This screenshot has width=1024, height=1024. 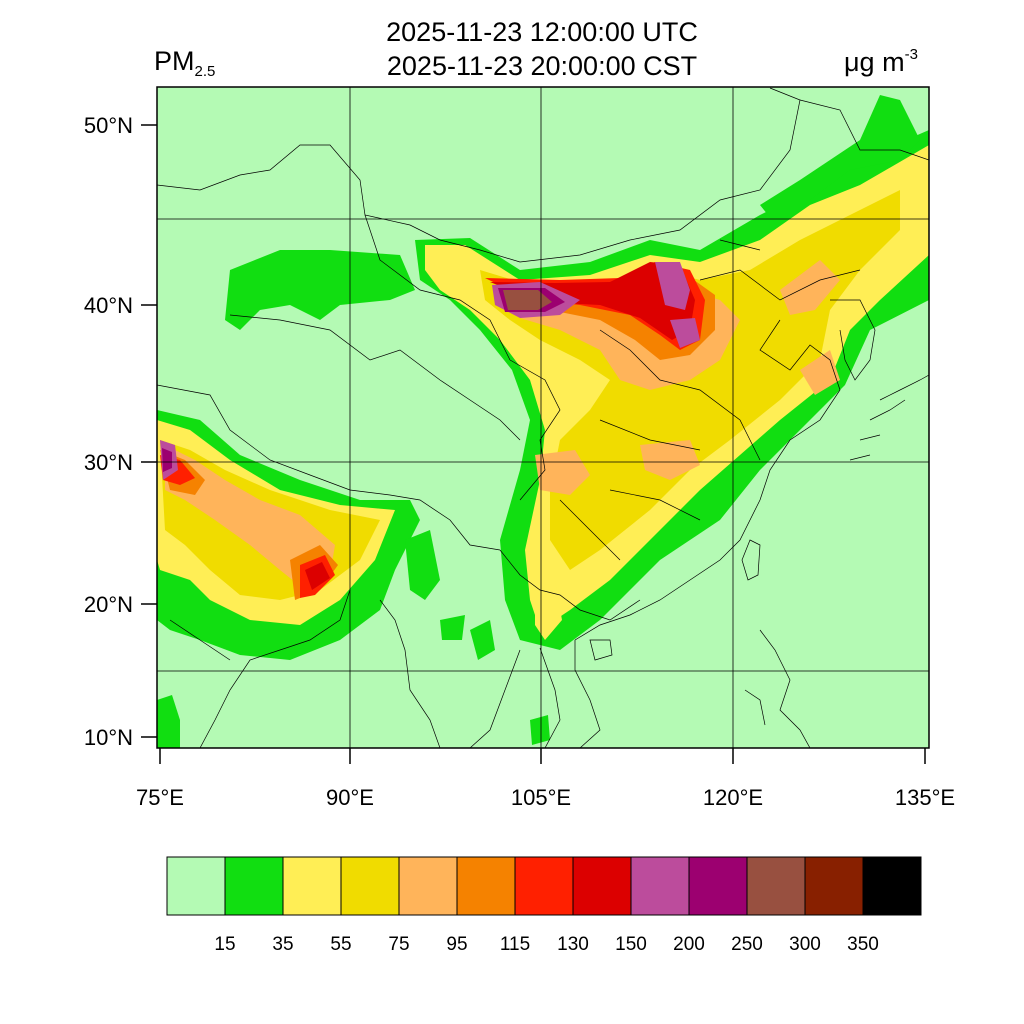 I want to click on pollution-contour-pink-hebei, so click(x=685, y=333).